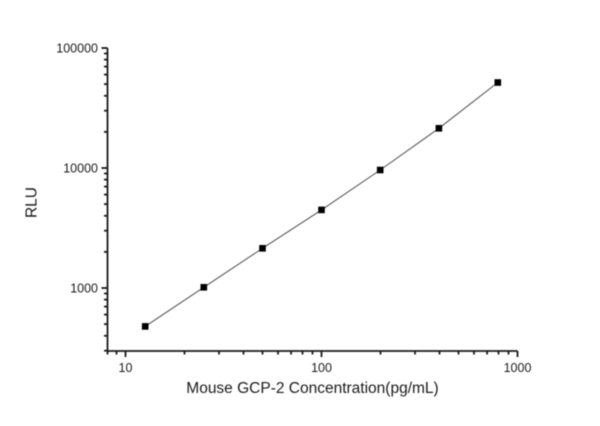 Image resolution: width=600 pixels, height=426 pixels. Describe the element at coordinates (126, 368) in the screenshot. I see `svg-text: 10` at that location.